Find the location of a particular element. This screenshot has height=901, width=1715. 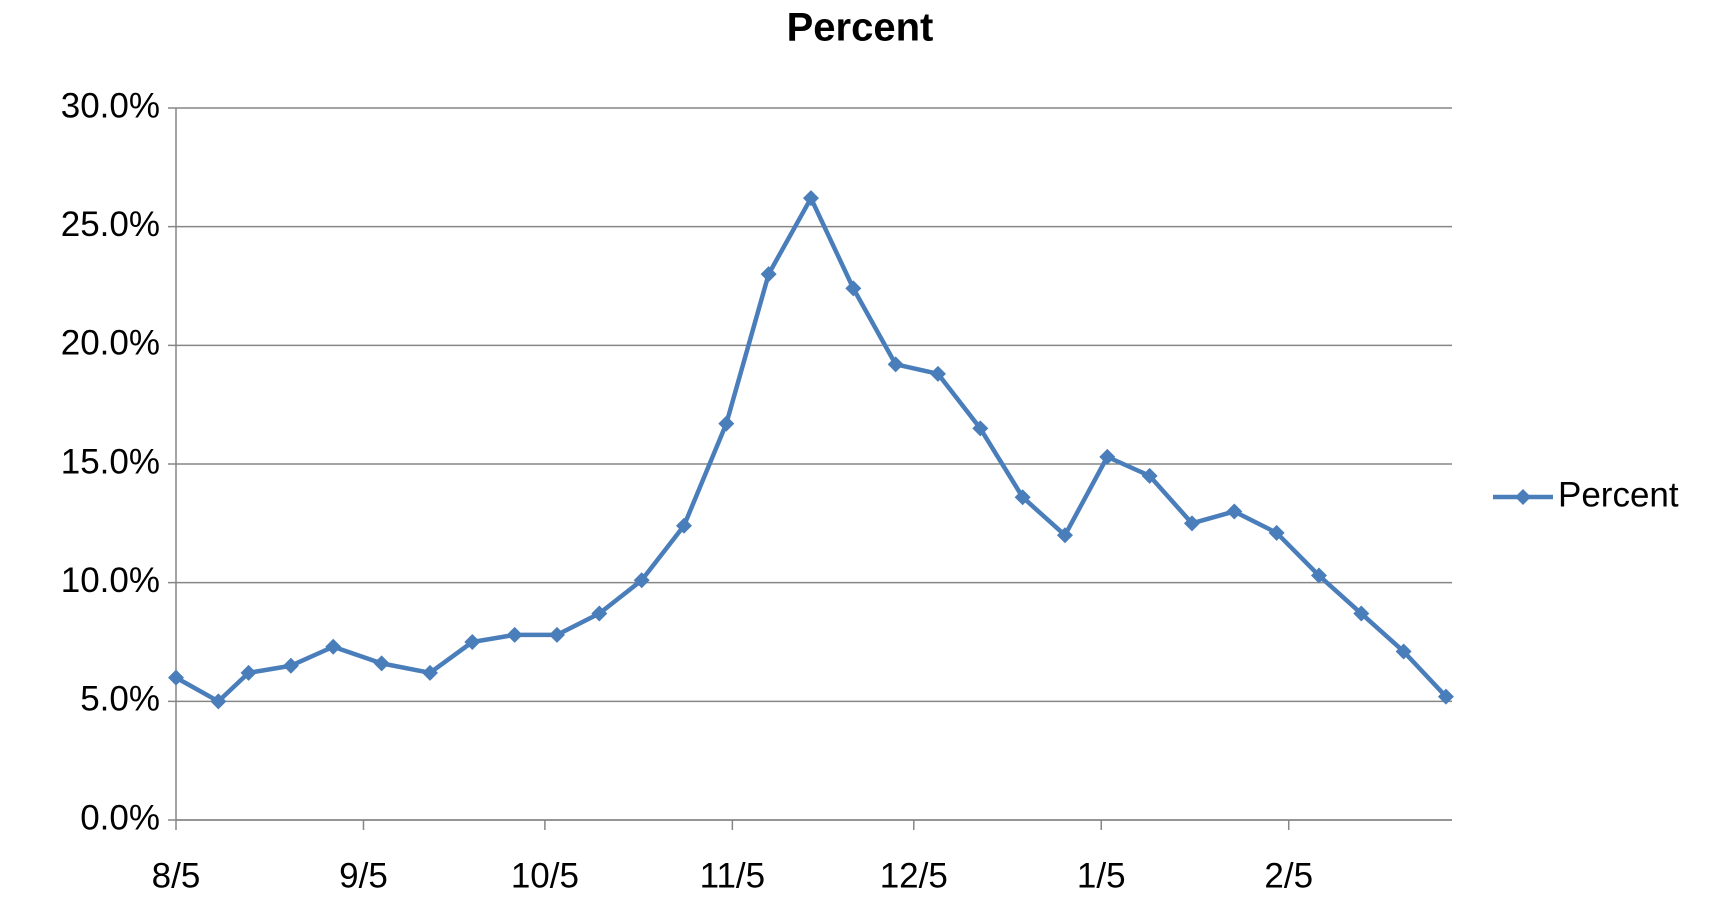

x-tick-label: 2/5 is located at coordinates (1288, 875).